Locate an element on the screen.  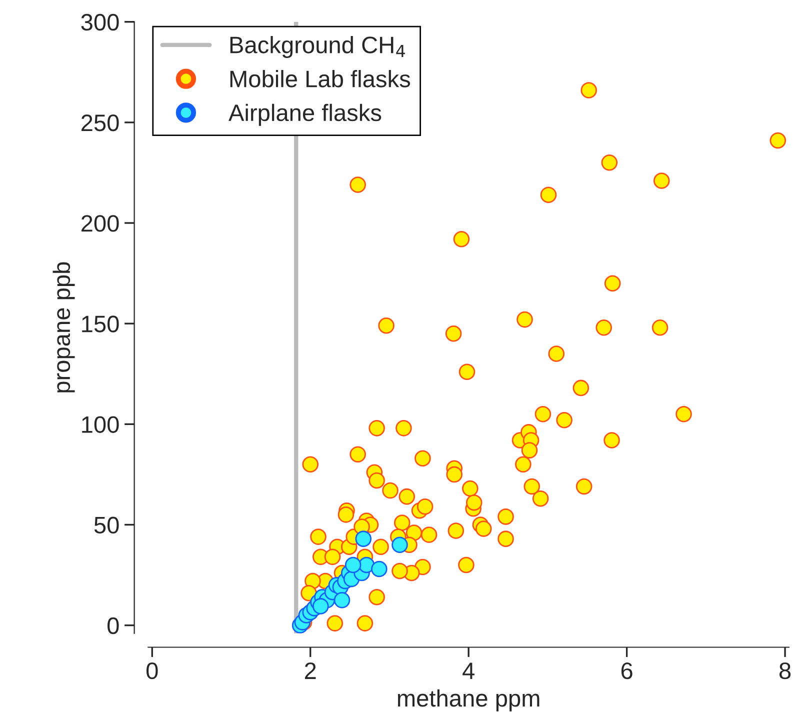
y-tick-label: 0 is located at coordinates (113, 625).